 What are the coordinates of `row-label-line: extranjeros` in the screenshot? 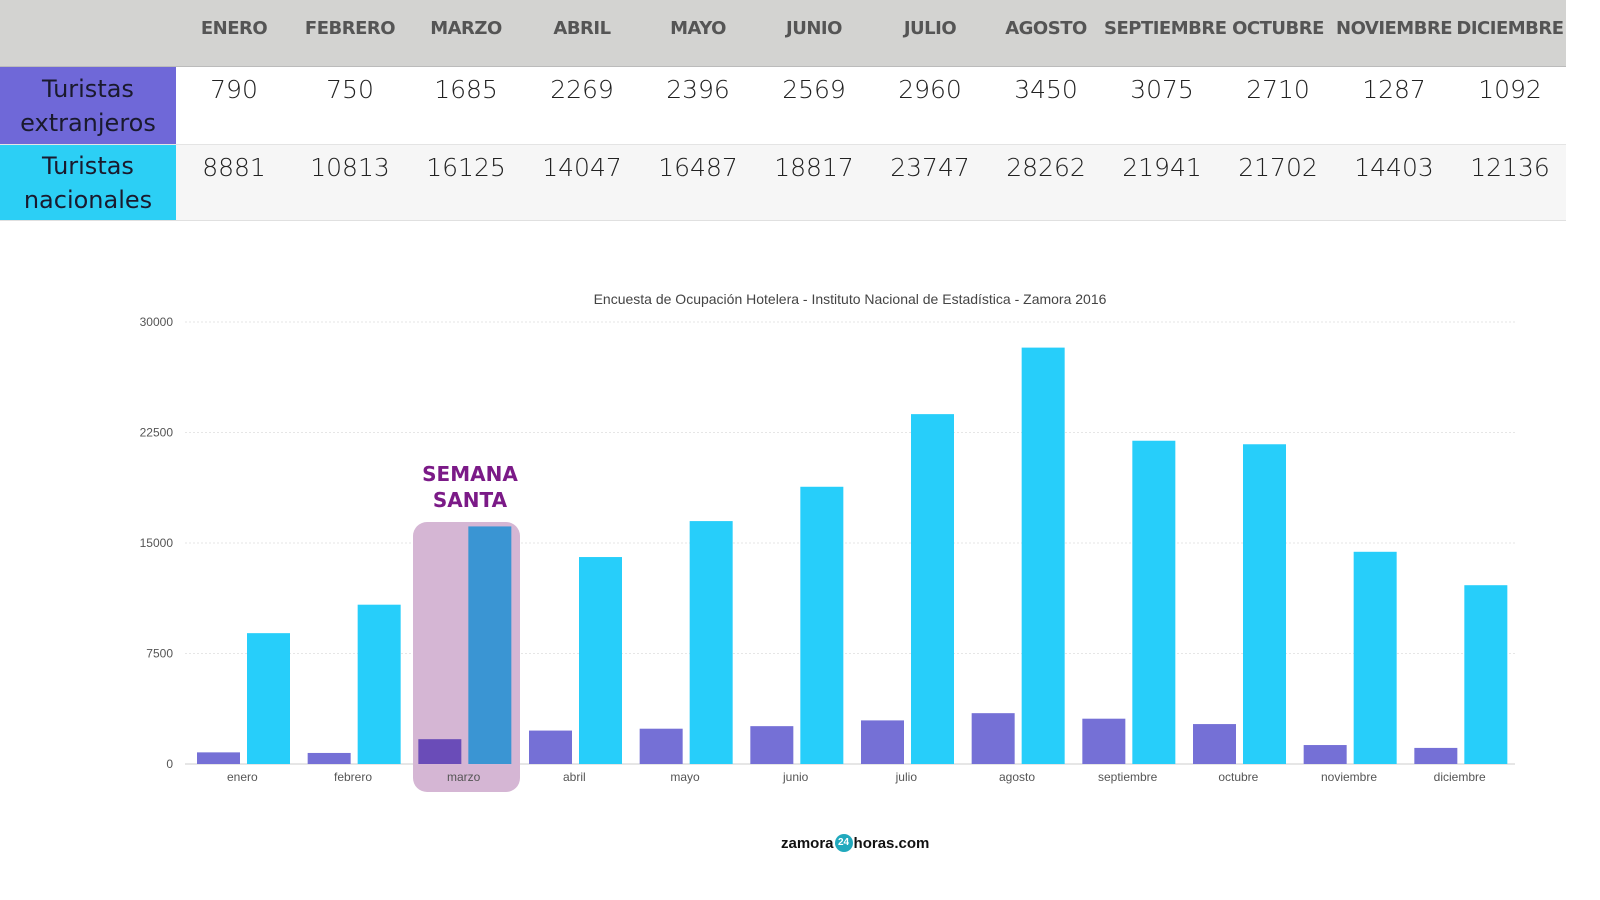 It's located at (88, 122).